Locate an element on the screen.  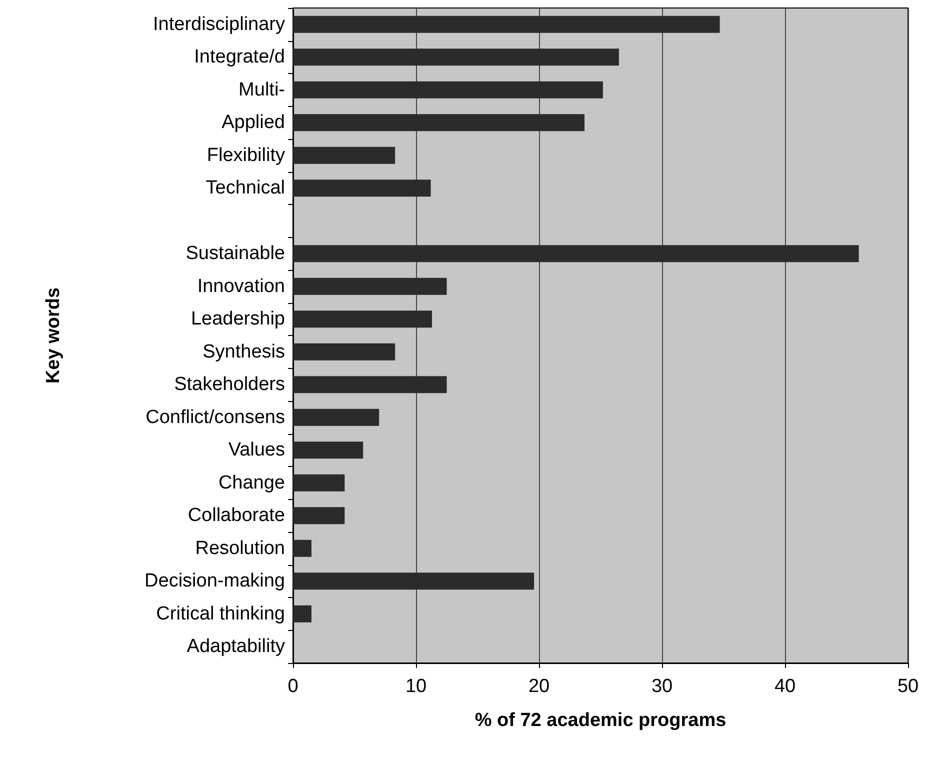
y-tick-label: Applied is located at coordinates (253, 123).